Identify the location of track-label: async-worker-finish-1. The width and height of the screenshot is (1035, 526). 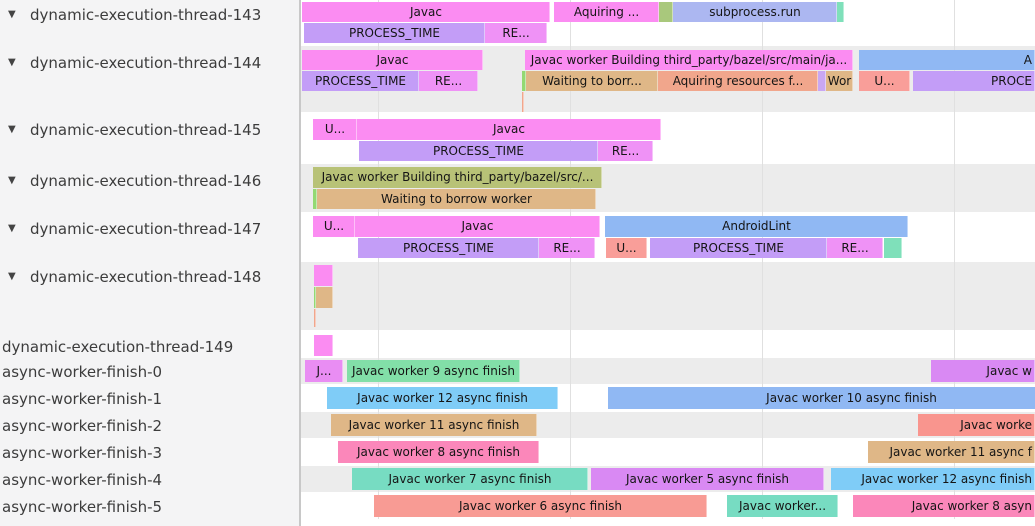
(82, 399).